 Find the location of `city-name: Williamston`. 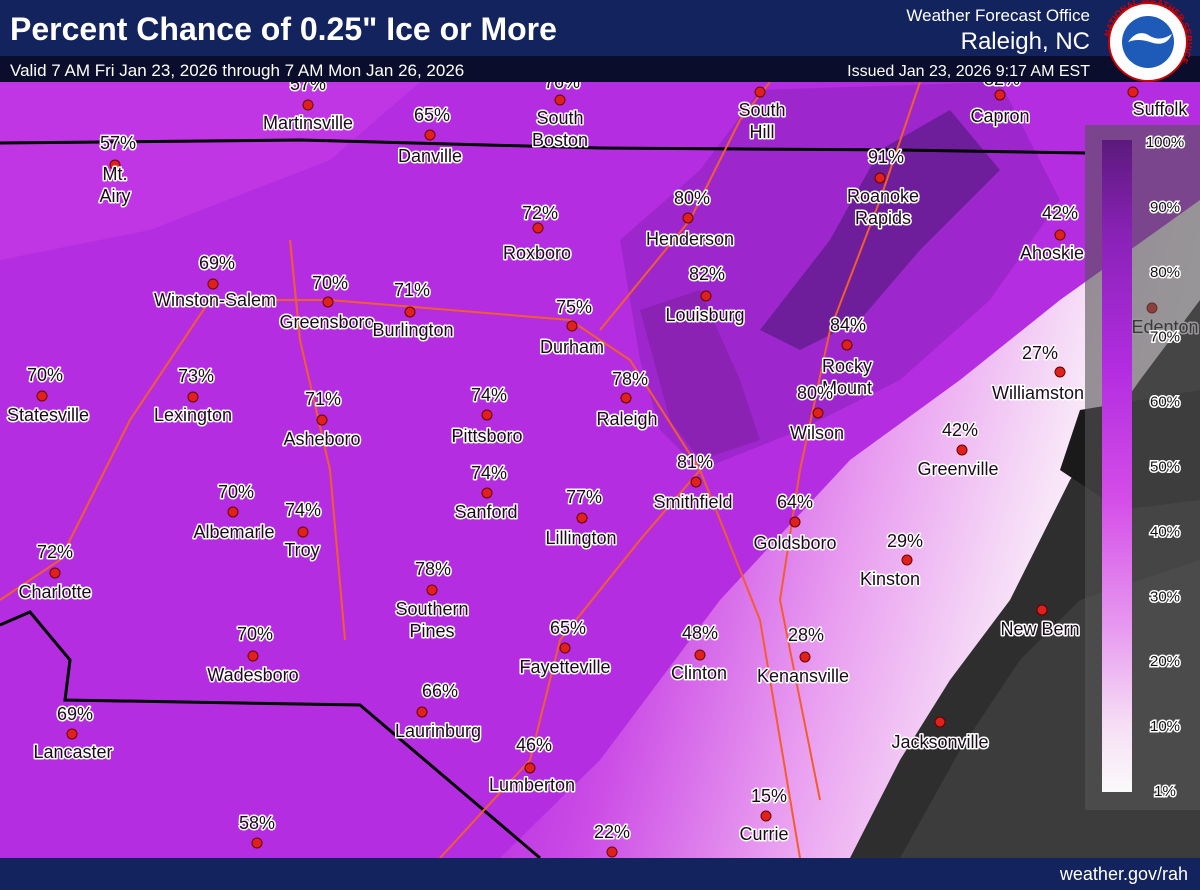

city-name: Williamston is located at coordinates (1038, 393).